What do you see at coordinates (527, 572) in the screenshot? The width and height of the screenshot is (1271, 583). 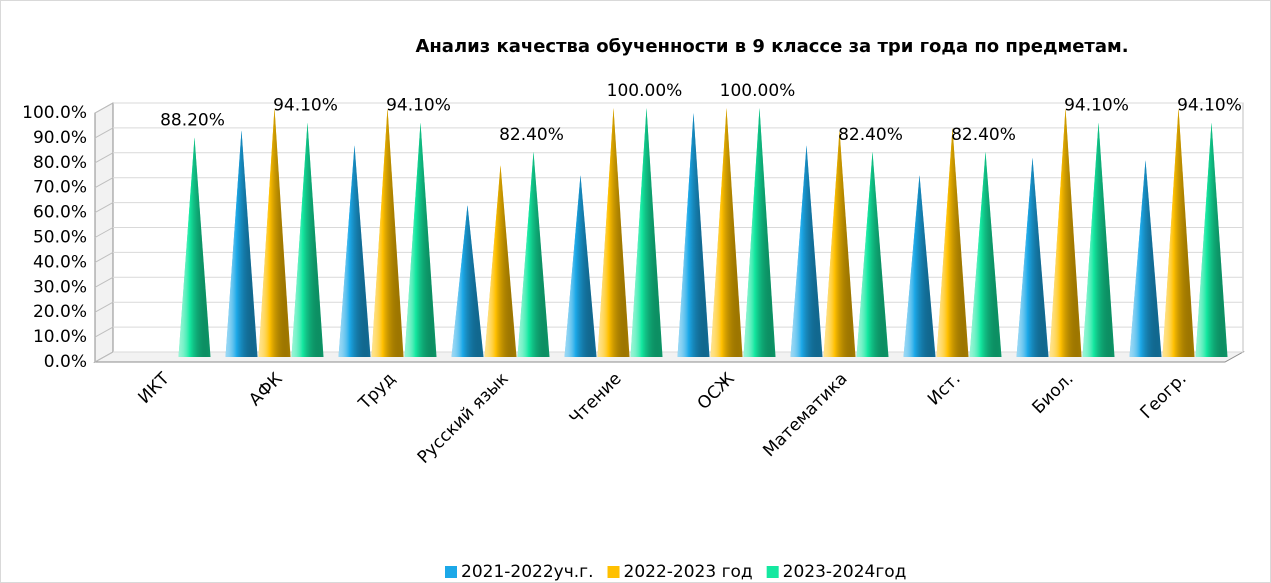 I see `legend-label: 2021-2022уч.г.` at bounding box center [527, 572].